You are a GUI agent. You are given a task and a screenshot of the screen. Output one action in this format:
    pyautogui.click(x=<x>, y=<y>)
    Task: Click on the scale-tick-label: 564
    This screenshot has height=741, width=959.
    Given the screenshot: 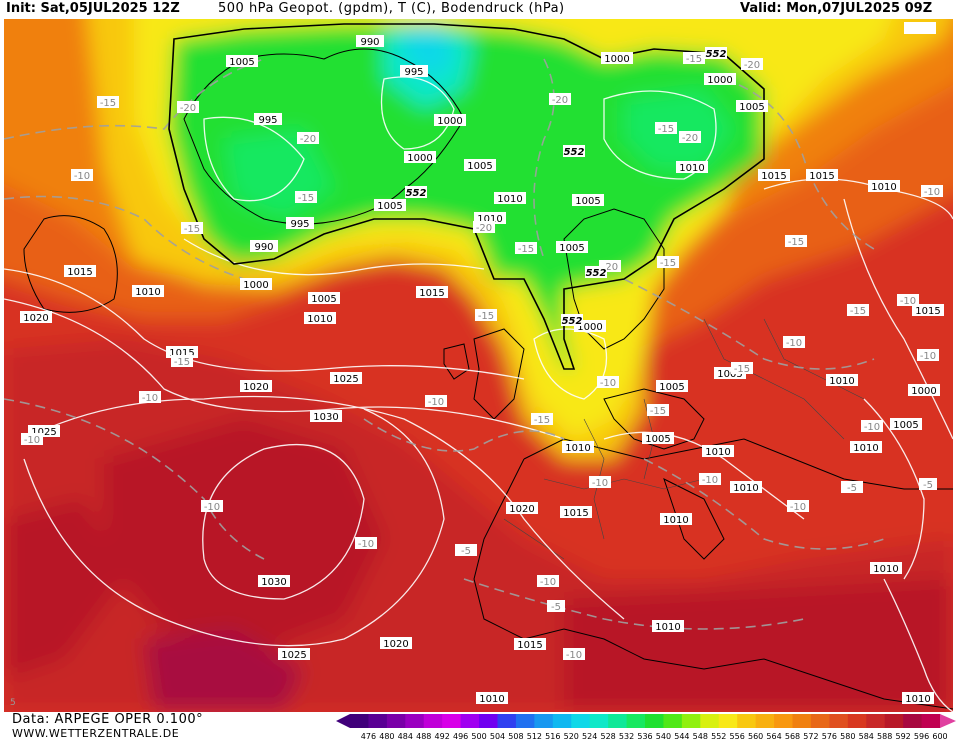 What is the action you would take?
    pyautogui.click(x=773, y=736)
    